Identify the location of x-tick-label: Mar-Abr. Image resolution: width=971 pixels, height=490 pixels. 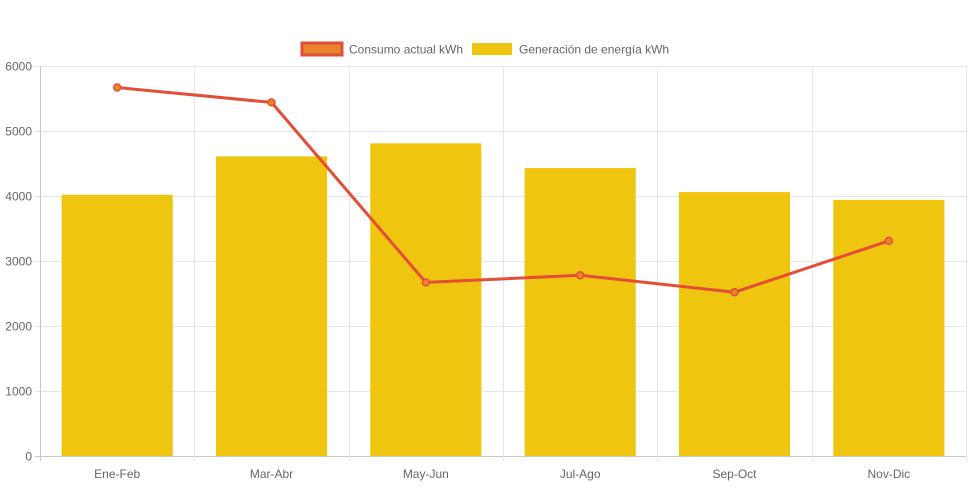
(271, 474).